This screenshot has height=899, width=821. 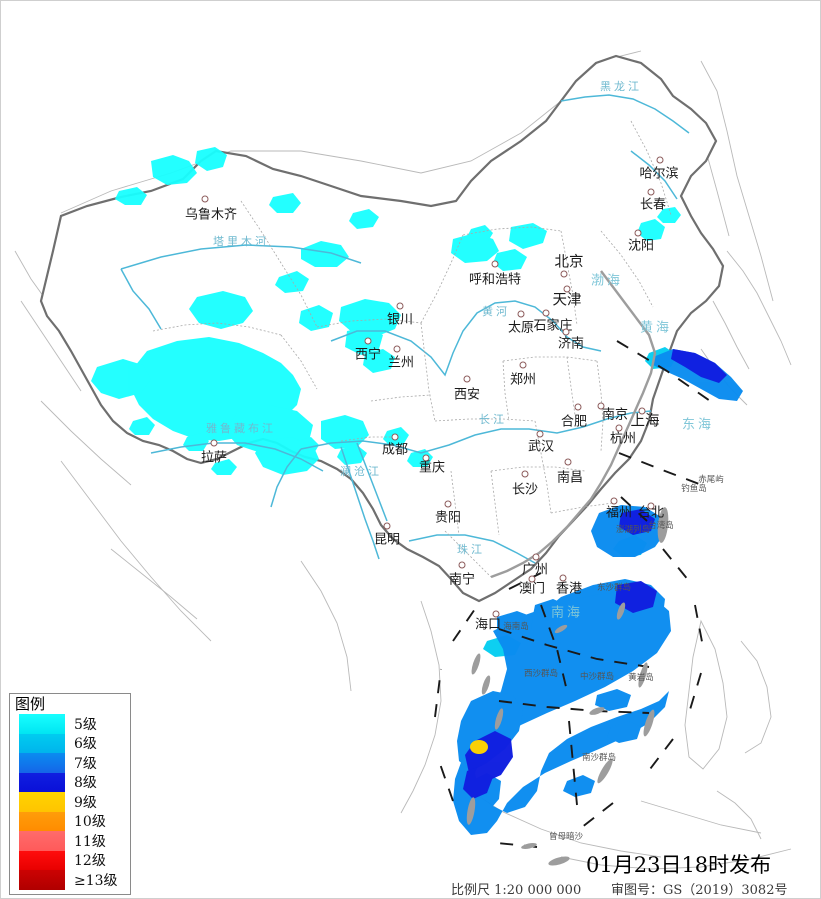 I want to click on island-label: 澎湖列岛, so click(x=633, y=530).